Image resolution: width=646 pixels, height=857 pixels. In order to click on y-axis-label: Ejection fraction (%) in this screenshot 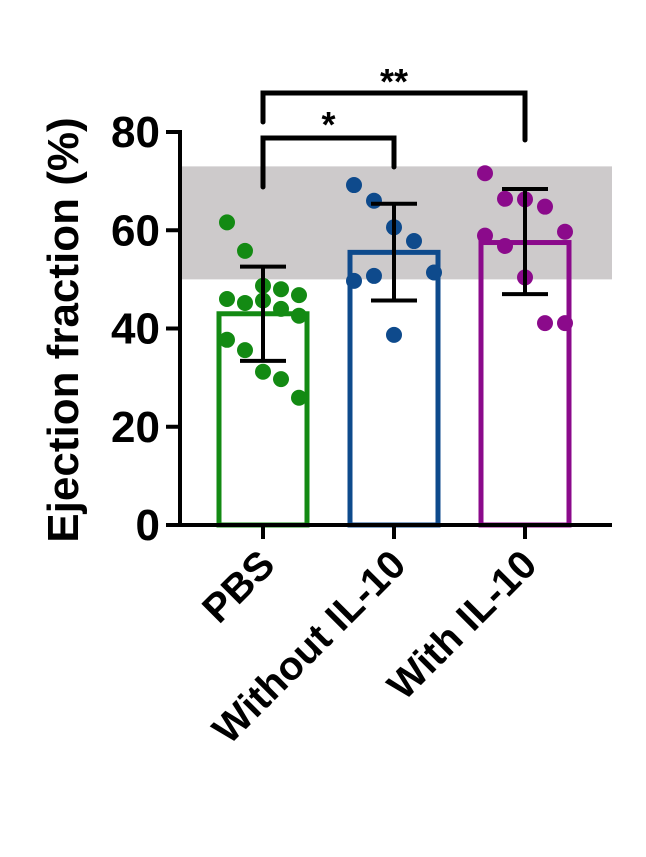, I will do `click(63, 329)`.